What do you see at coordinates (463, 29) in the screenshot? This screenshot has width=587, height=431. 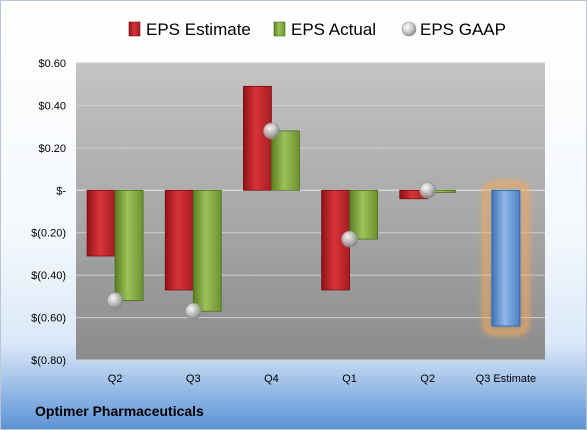 I see `legend-label: EPS GAAP` at bounding box center [463, 29].